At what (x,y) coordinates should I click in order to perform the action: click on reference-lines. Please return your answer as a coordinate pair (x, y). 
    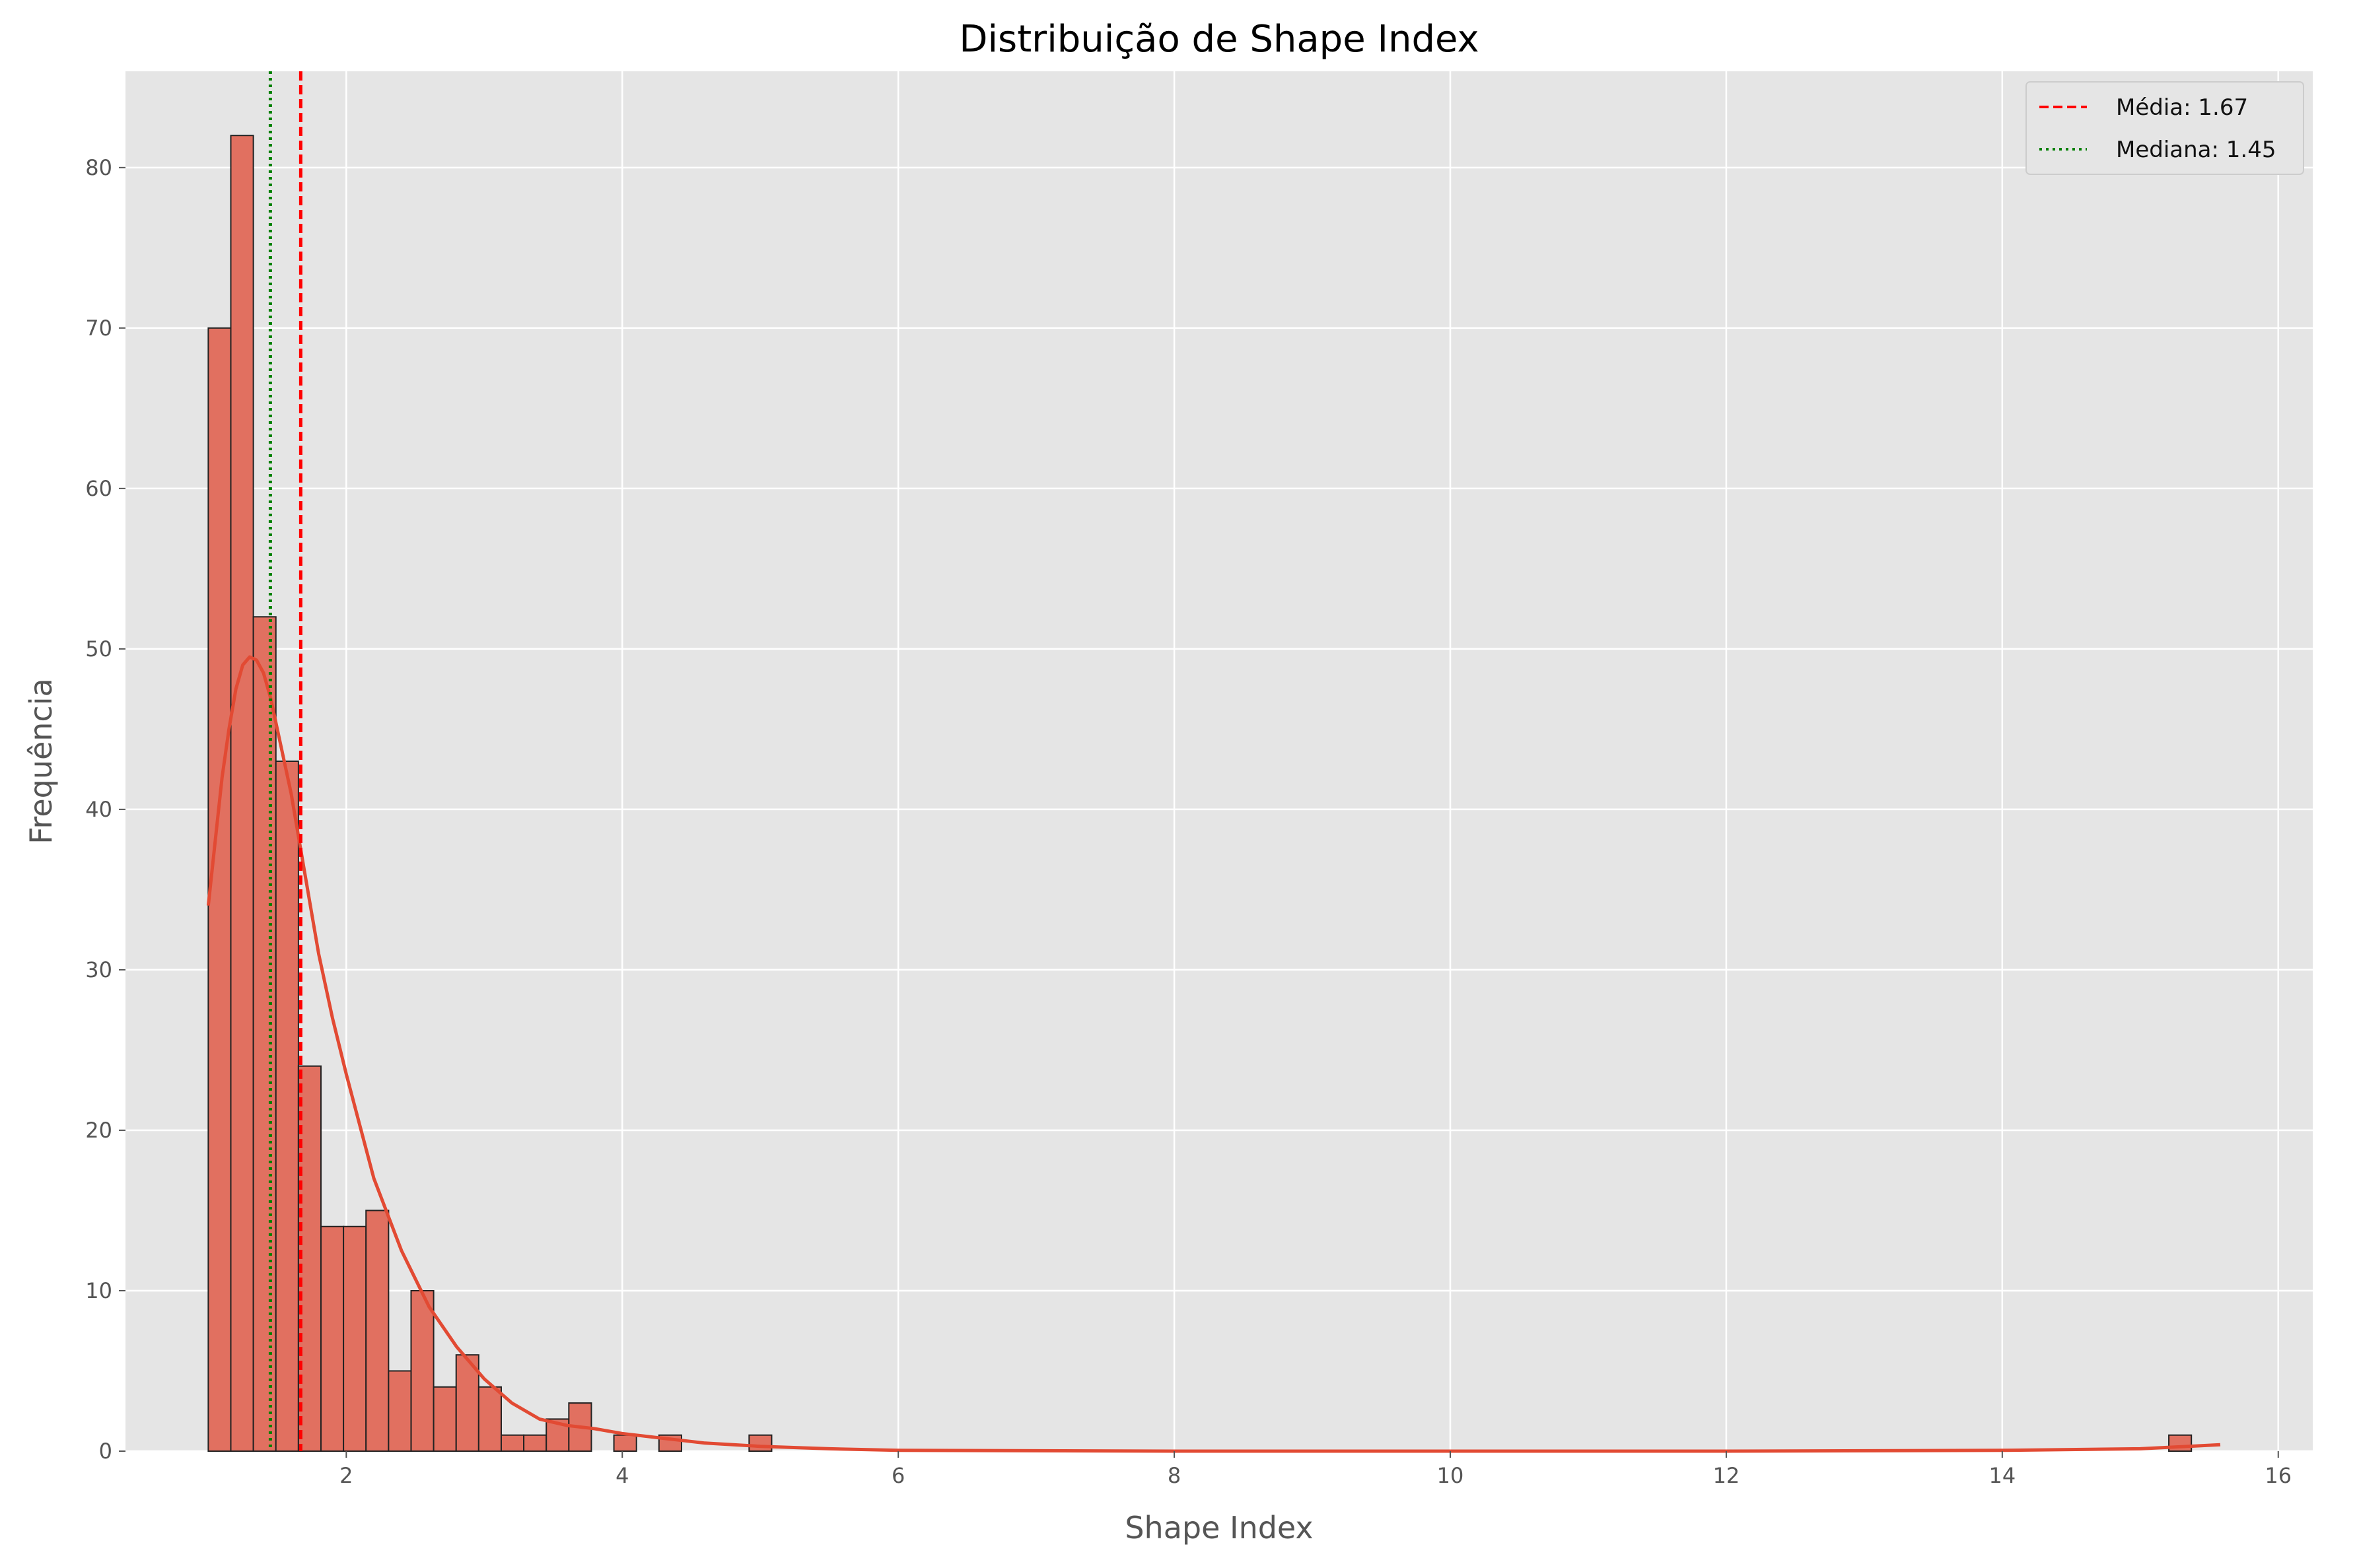
    Looking at the image, I should click on (285, 761).